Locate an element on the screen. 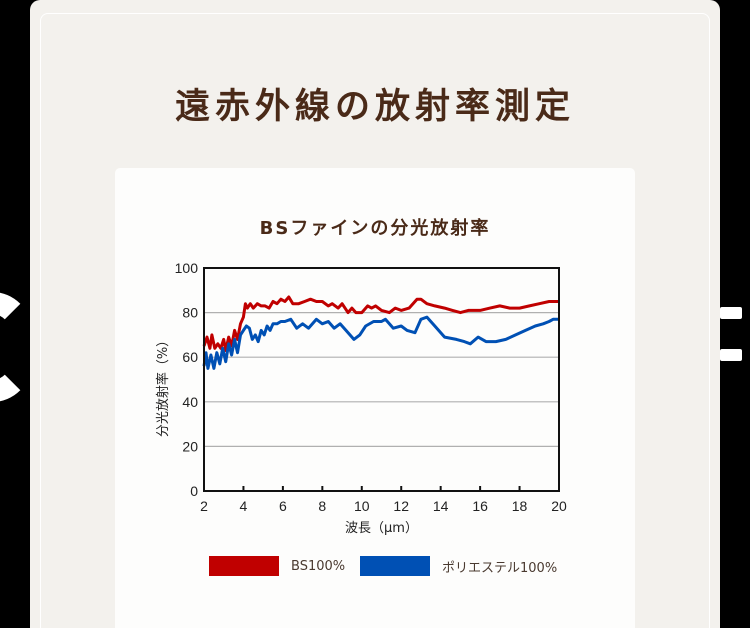 This screenshot has width=750, height=628. y-tick-label: 40 is located at coordinates (190, 402).